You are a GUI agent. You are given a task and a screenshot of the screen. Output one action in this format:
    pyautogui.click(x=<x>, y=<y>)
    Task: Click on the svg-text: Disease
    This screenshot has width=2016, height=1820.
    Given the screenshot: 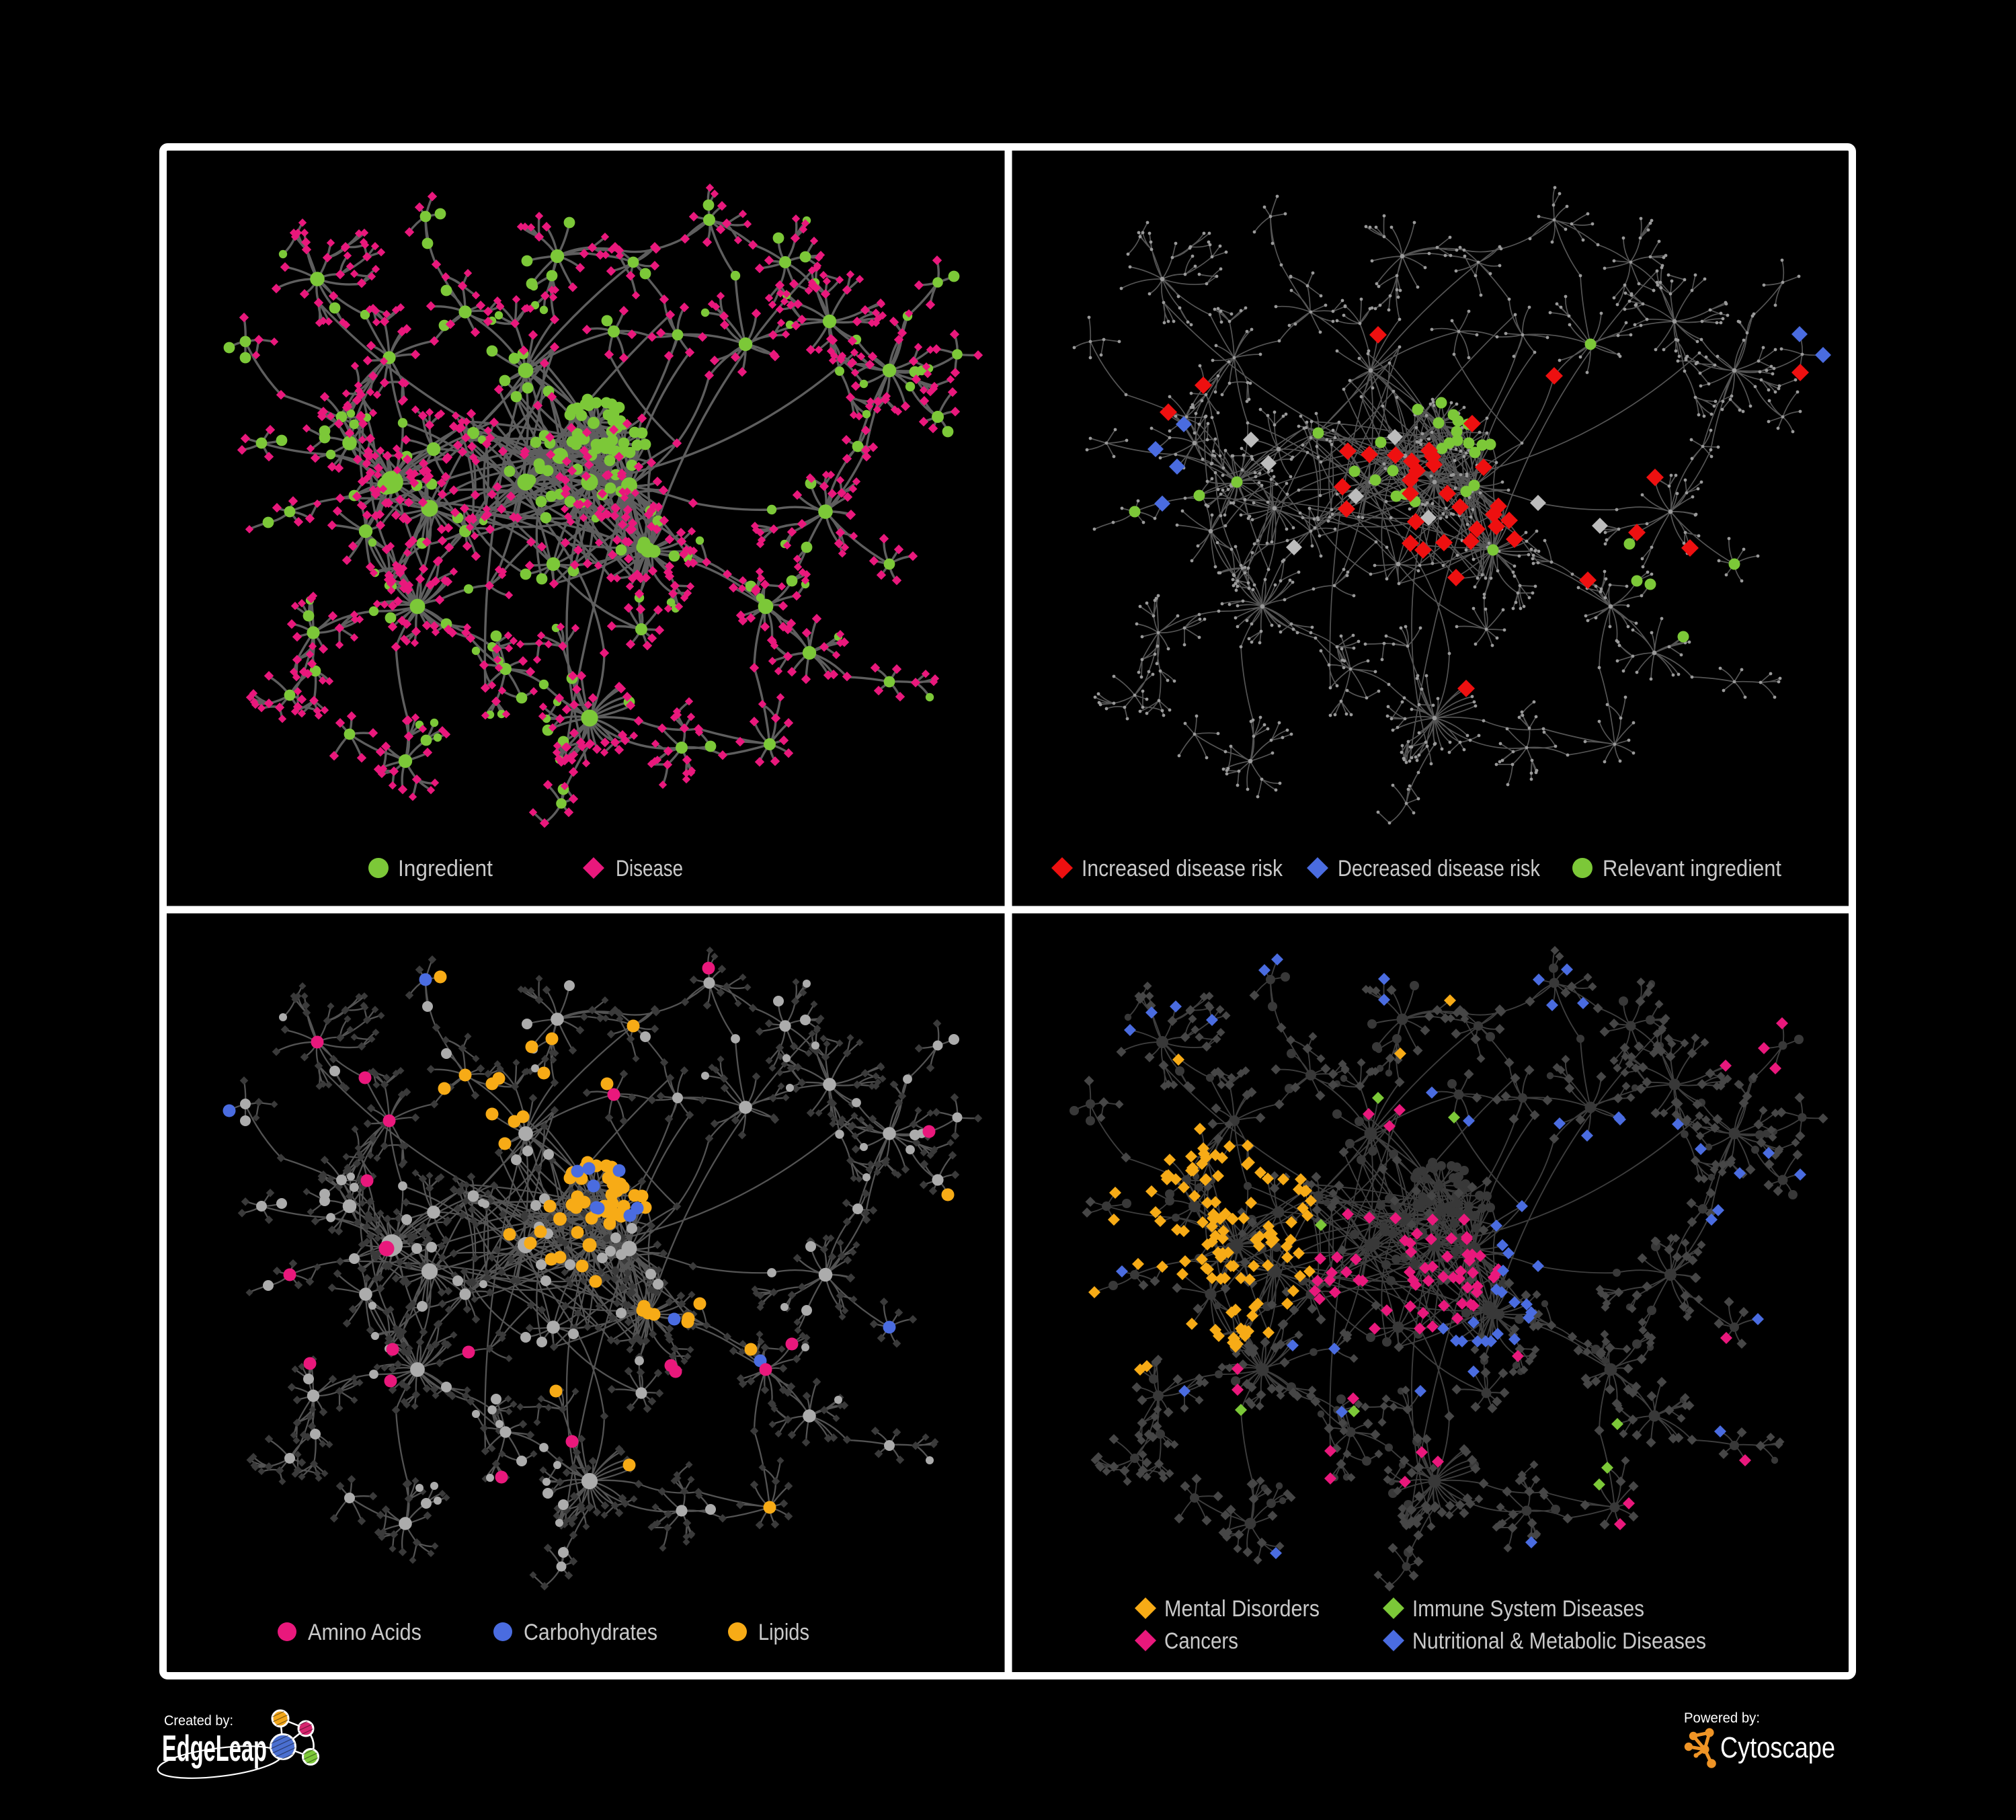 What is the action you would take?
    pyautogui.click(x=649, y=868)
    